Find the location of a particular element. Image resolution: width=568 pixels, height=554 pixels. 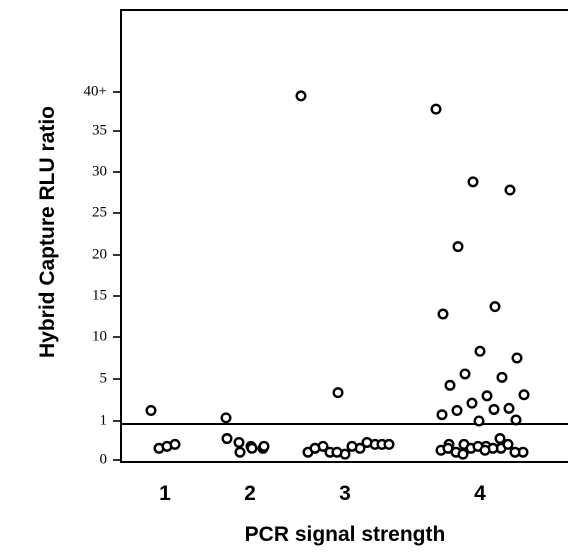

x-tick-label: 2 is located at coordinates (250, 493).